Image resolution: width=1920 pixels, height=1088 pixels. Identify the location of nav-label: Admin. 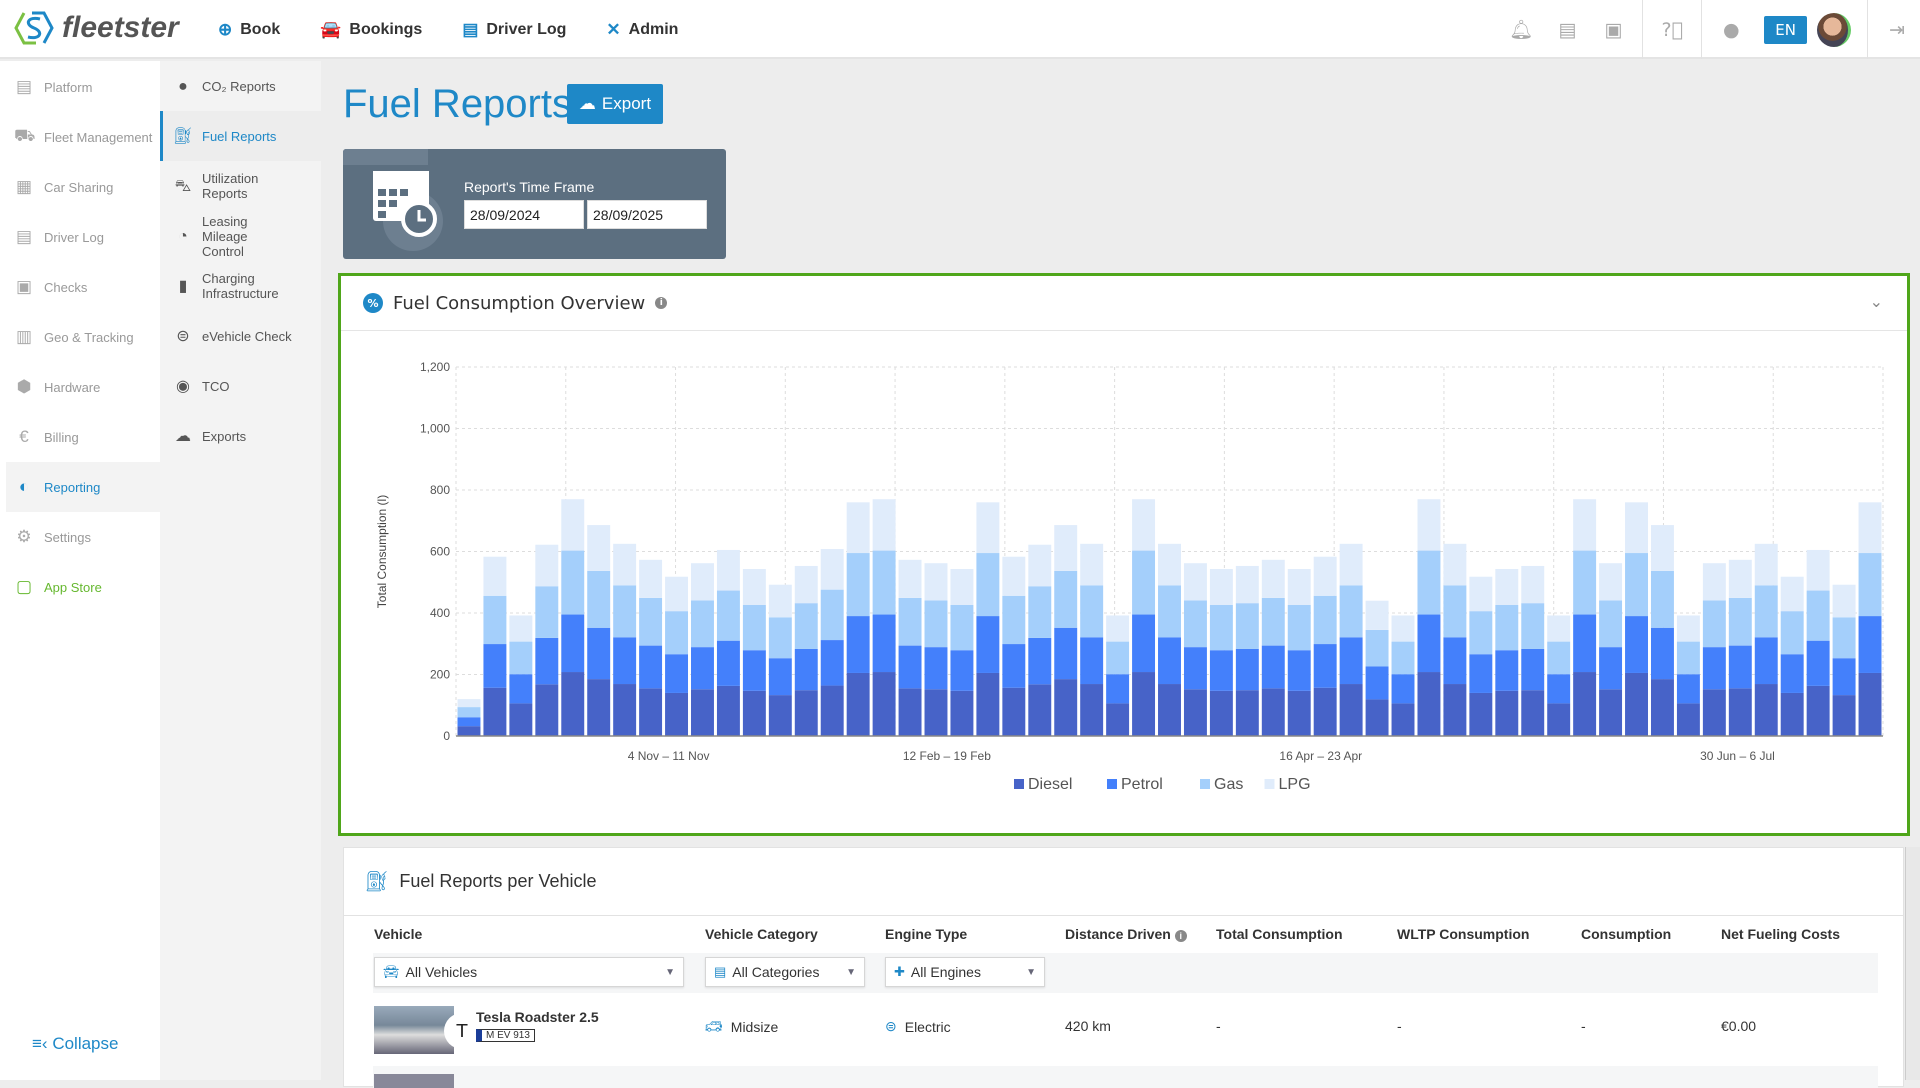
(653, 29).